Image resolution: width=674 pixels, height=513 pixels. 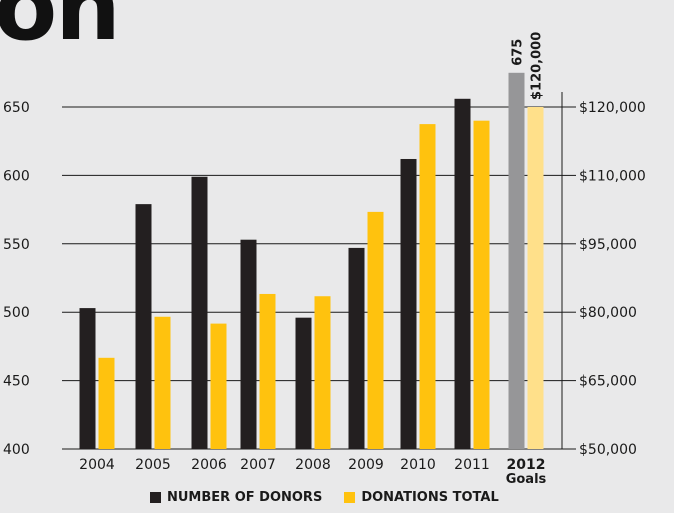 What do you see at coordinates (526, 465) in the screenshot?
I see `x-tick-label: 2012` at bounding box center [526, 465].